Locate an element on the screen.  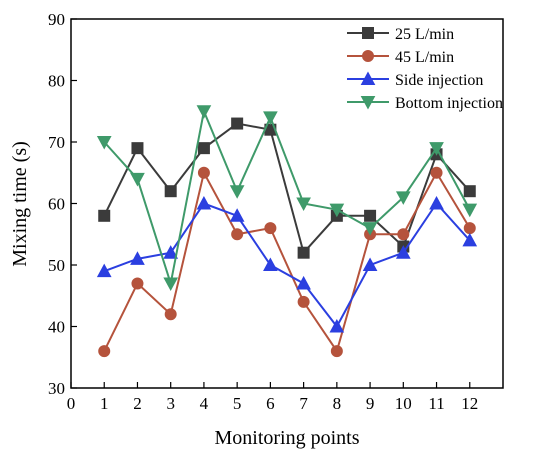
x-tick-label: 11 is located at coordinates (436, 403).